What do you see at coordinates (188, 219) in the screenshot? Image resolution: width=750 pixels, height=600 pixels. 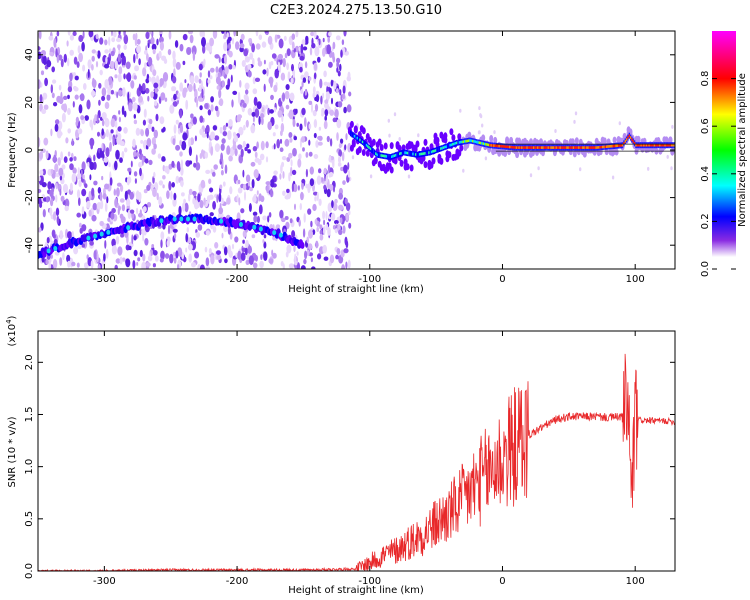 I see `tone-peak` at bounding box center [188, 219].